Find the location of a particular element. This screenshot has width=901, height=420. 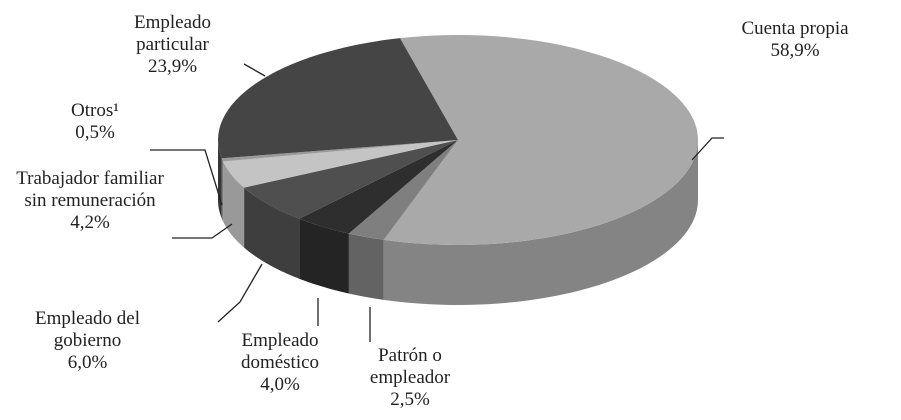

slice-label: Patrón o empleador 2,5% is located at coordinates (410, 378).